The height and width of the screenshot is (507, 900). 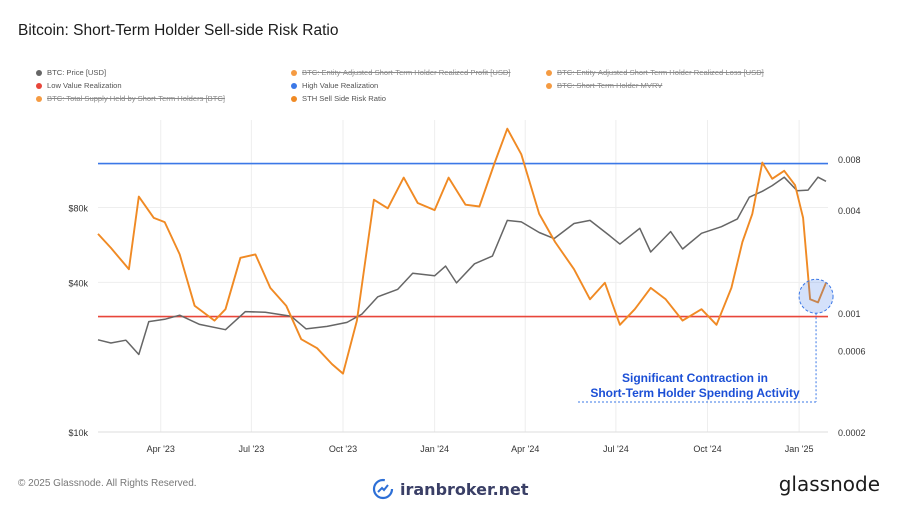 What do you see at coordinates (340, 85) in the screenshot?
I see `legend-label: High Value Realization` at bounding box center [340, 85].